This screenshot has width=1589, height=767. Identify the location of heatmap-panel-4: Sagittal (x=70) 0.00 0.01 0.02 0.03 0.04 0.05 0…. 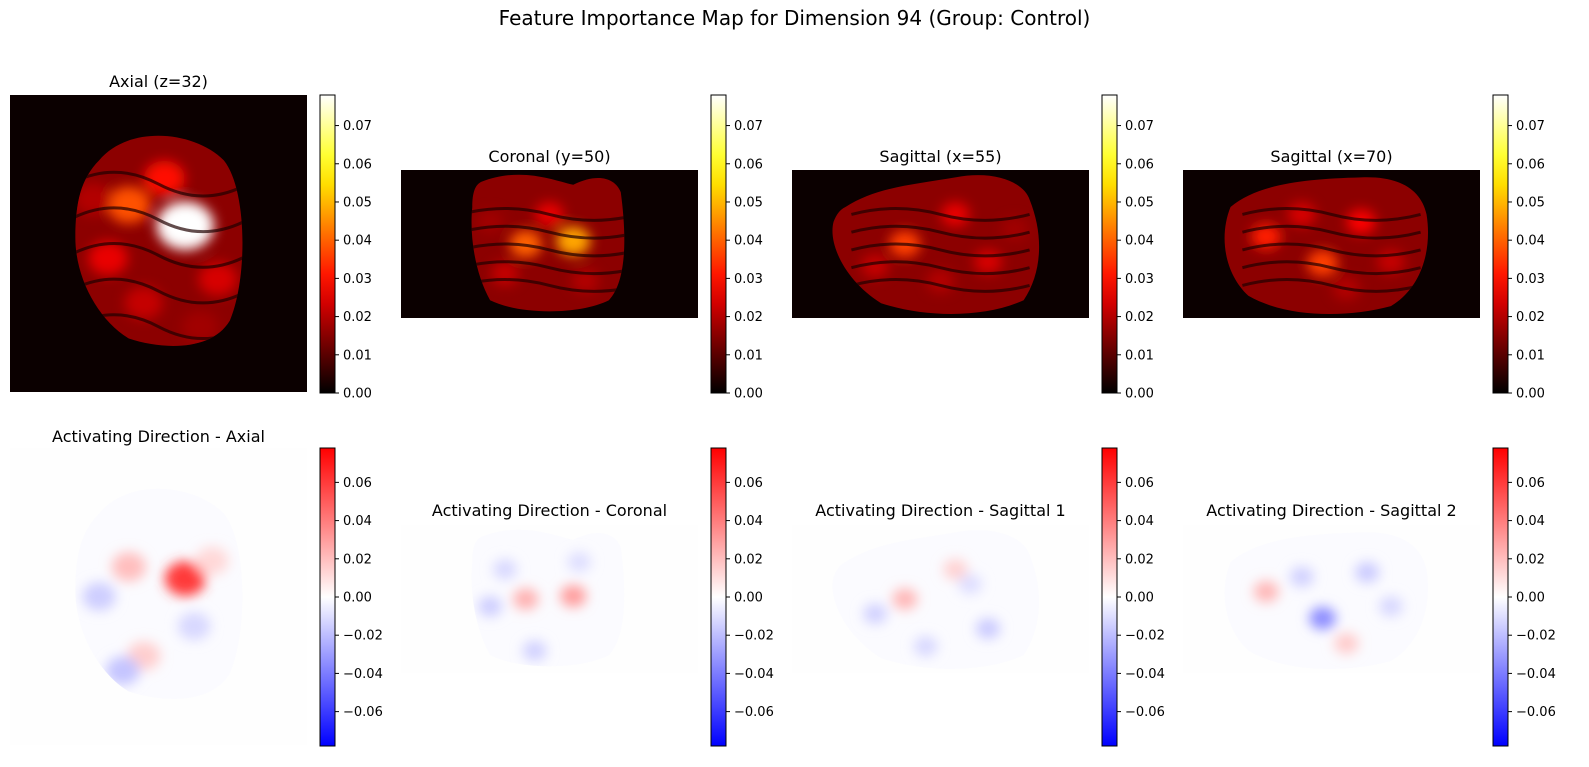
(1364, 248).